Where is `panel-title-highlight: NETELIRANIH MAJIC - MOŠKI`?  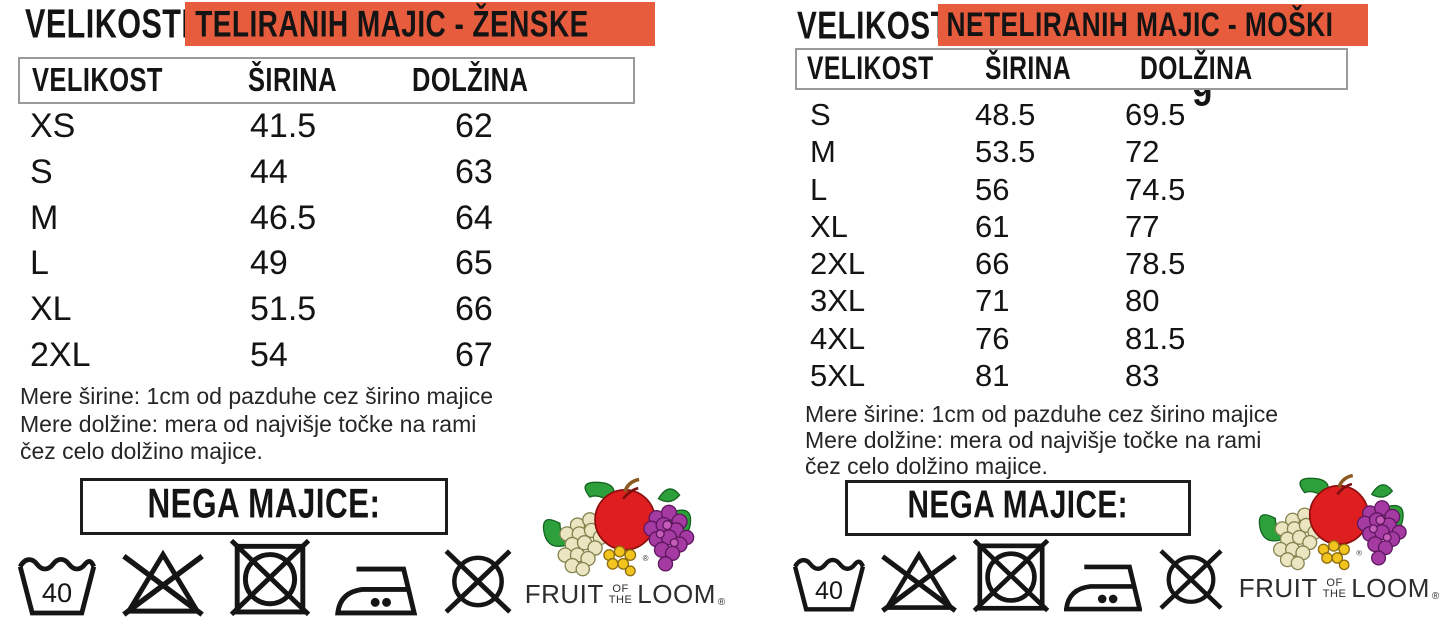
panel-title-highlight: NETELIRANIH MAJIC - MOŠKI is located at coordinates (1153, 25).